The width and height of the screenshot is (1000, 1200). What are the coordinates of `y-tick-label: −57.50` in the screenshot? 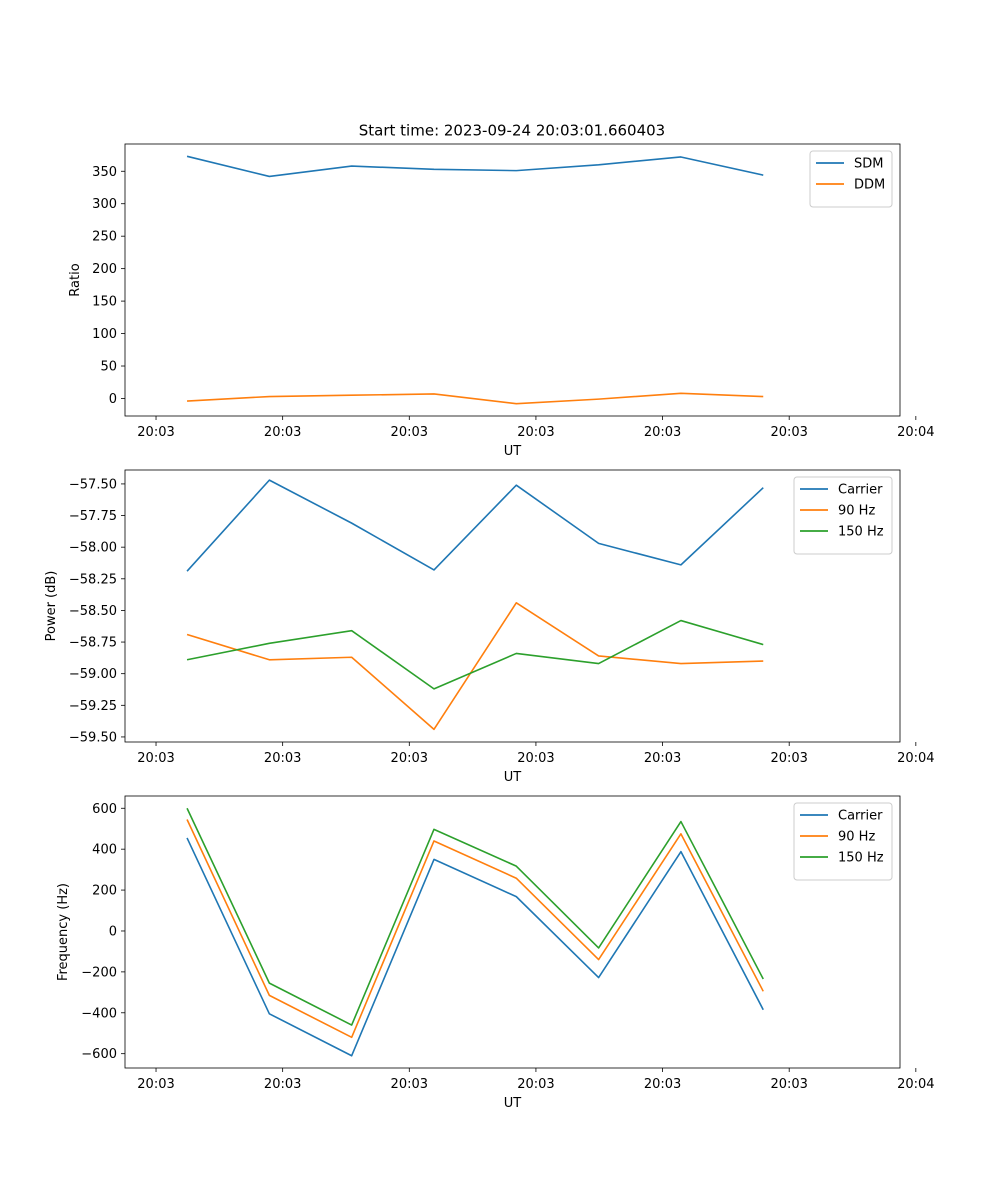 It's located at (93, 484).